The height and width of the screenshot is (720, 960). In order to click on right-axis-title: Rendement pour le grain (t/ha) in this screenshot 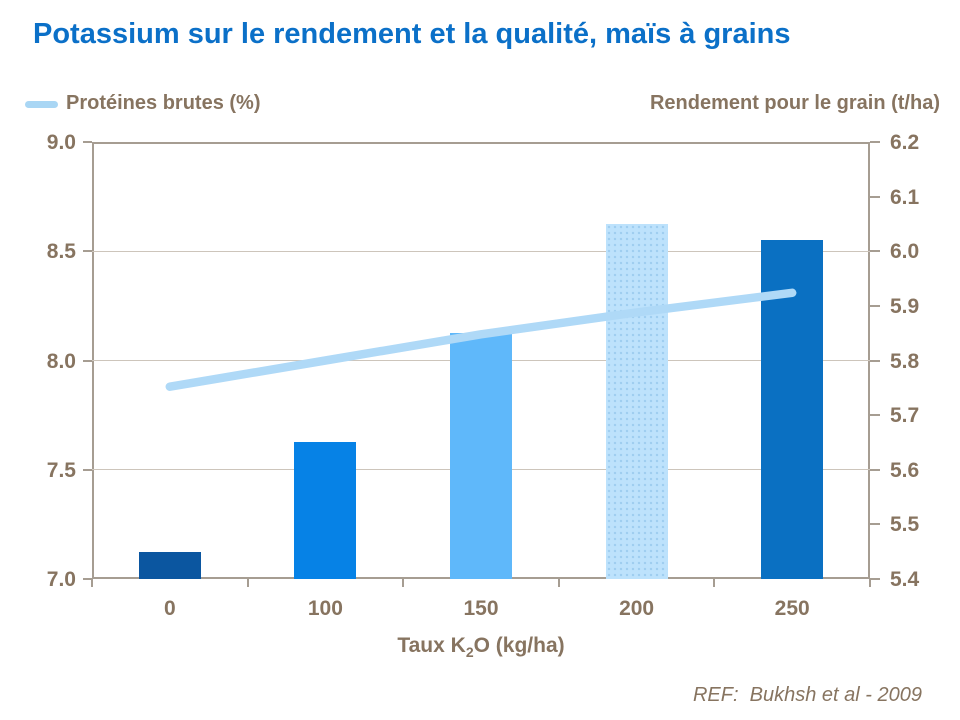, I will do `click(794, 103)`.